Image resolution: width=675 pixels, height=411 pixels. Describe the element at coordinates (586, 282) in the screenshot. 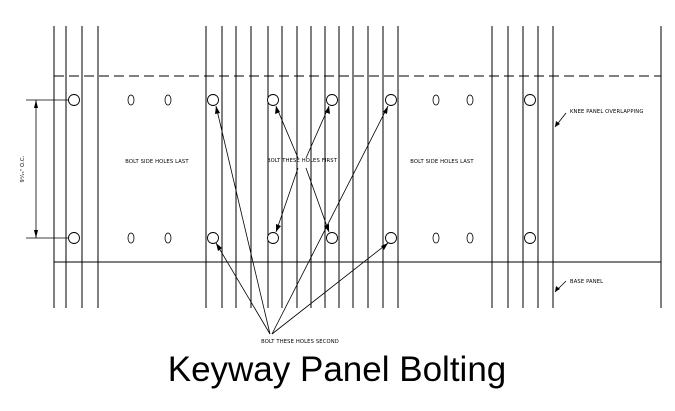

I see `label-base-panel: BASE PANEL` at that location.